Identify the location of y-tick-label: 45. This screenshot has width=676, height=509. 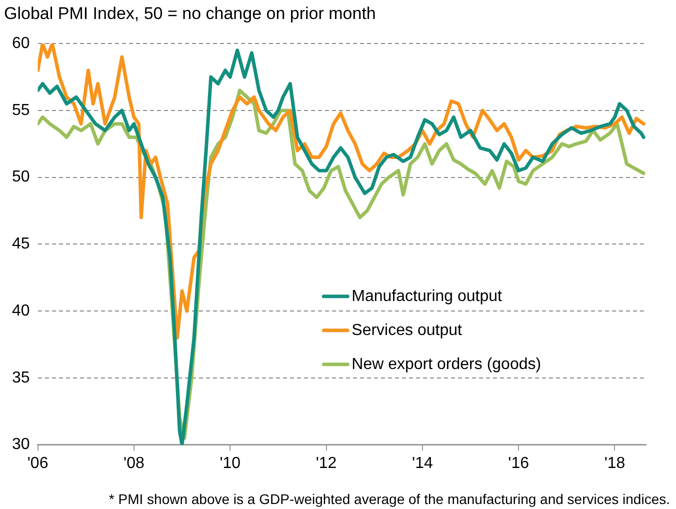
(21, 244).